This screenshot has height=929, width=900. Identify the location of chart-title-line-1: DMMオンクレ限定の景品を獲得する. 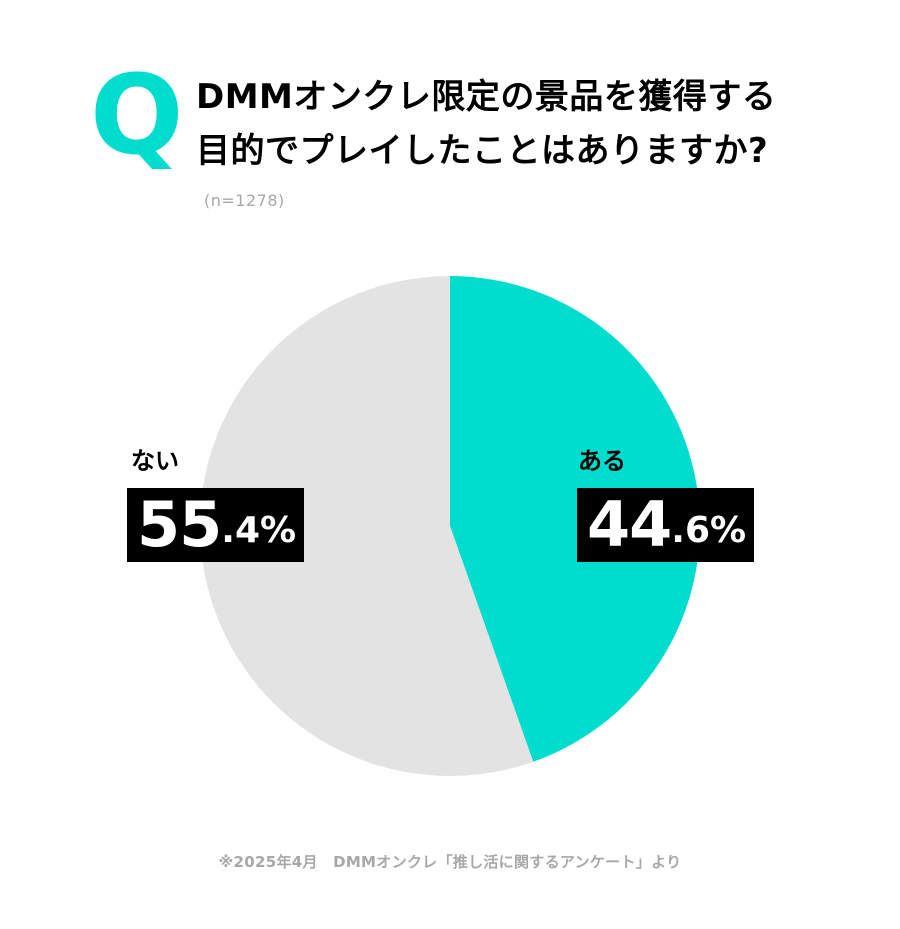
(486, 97).